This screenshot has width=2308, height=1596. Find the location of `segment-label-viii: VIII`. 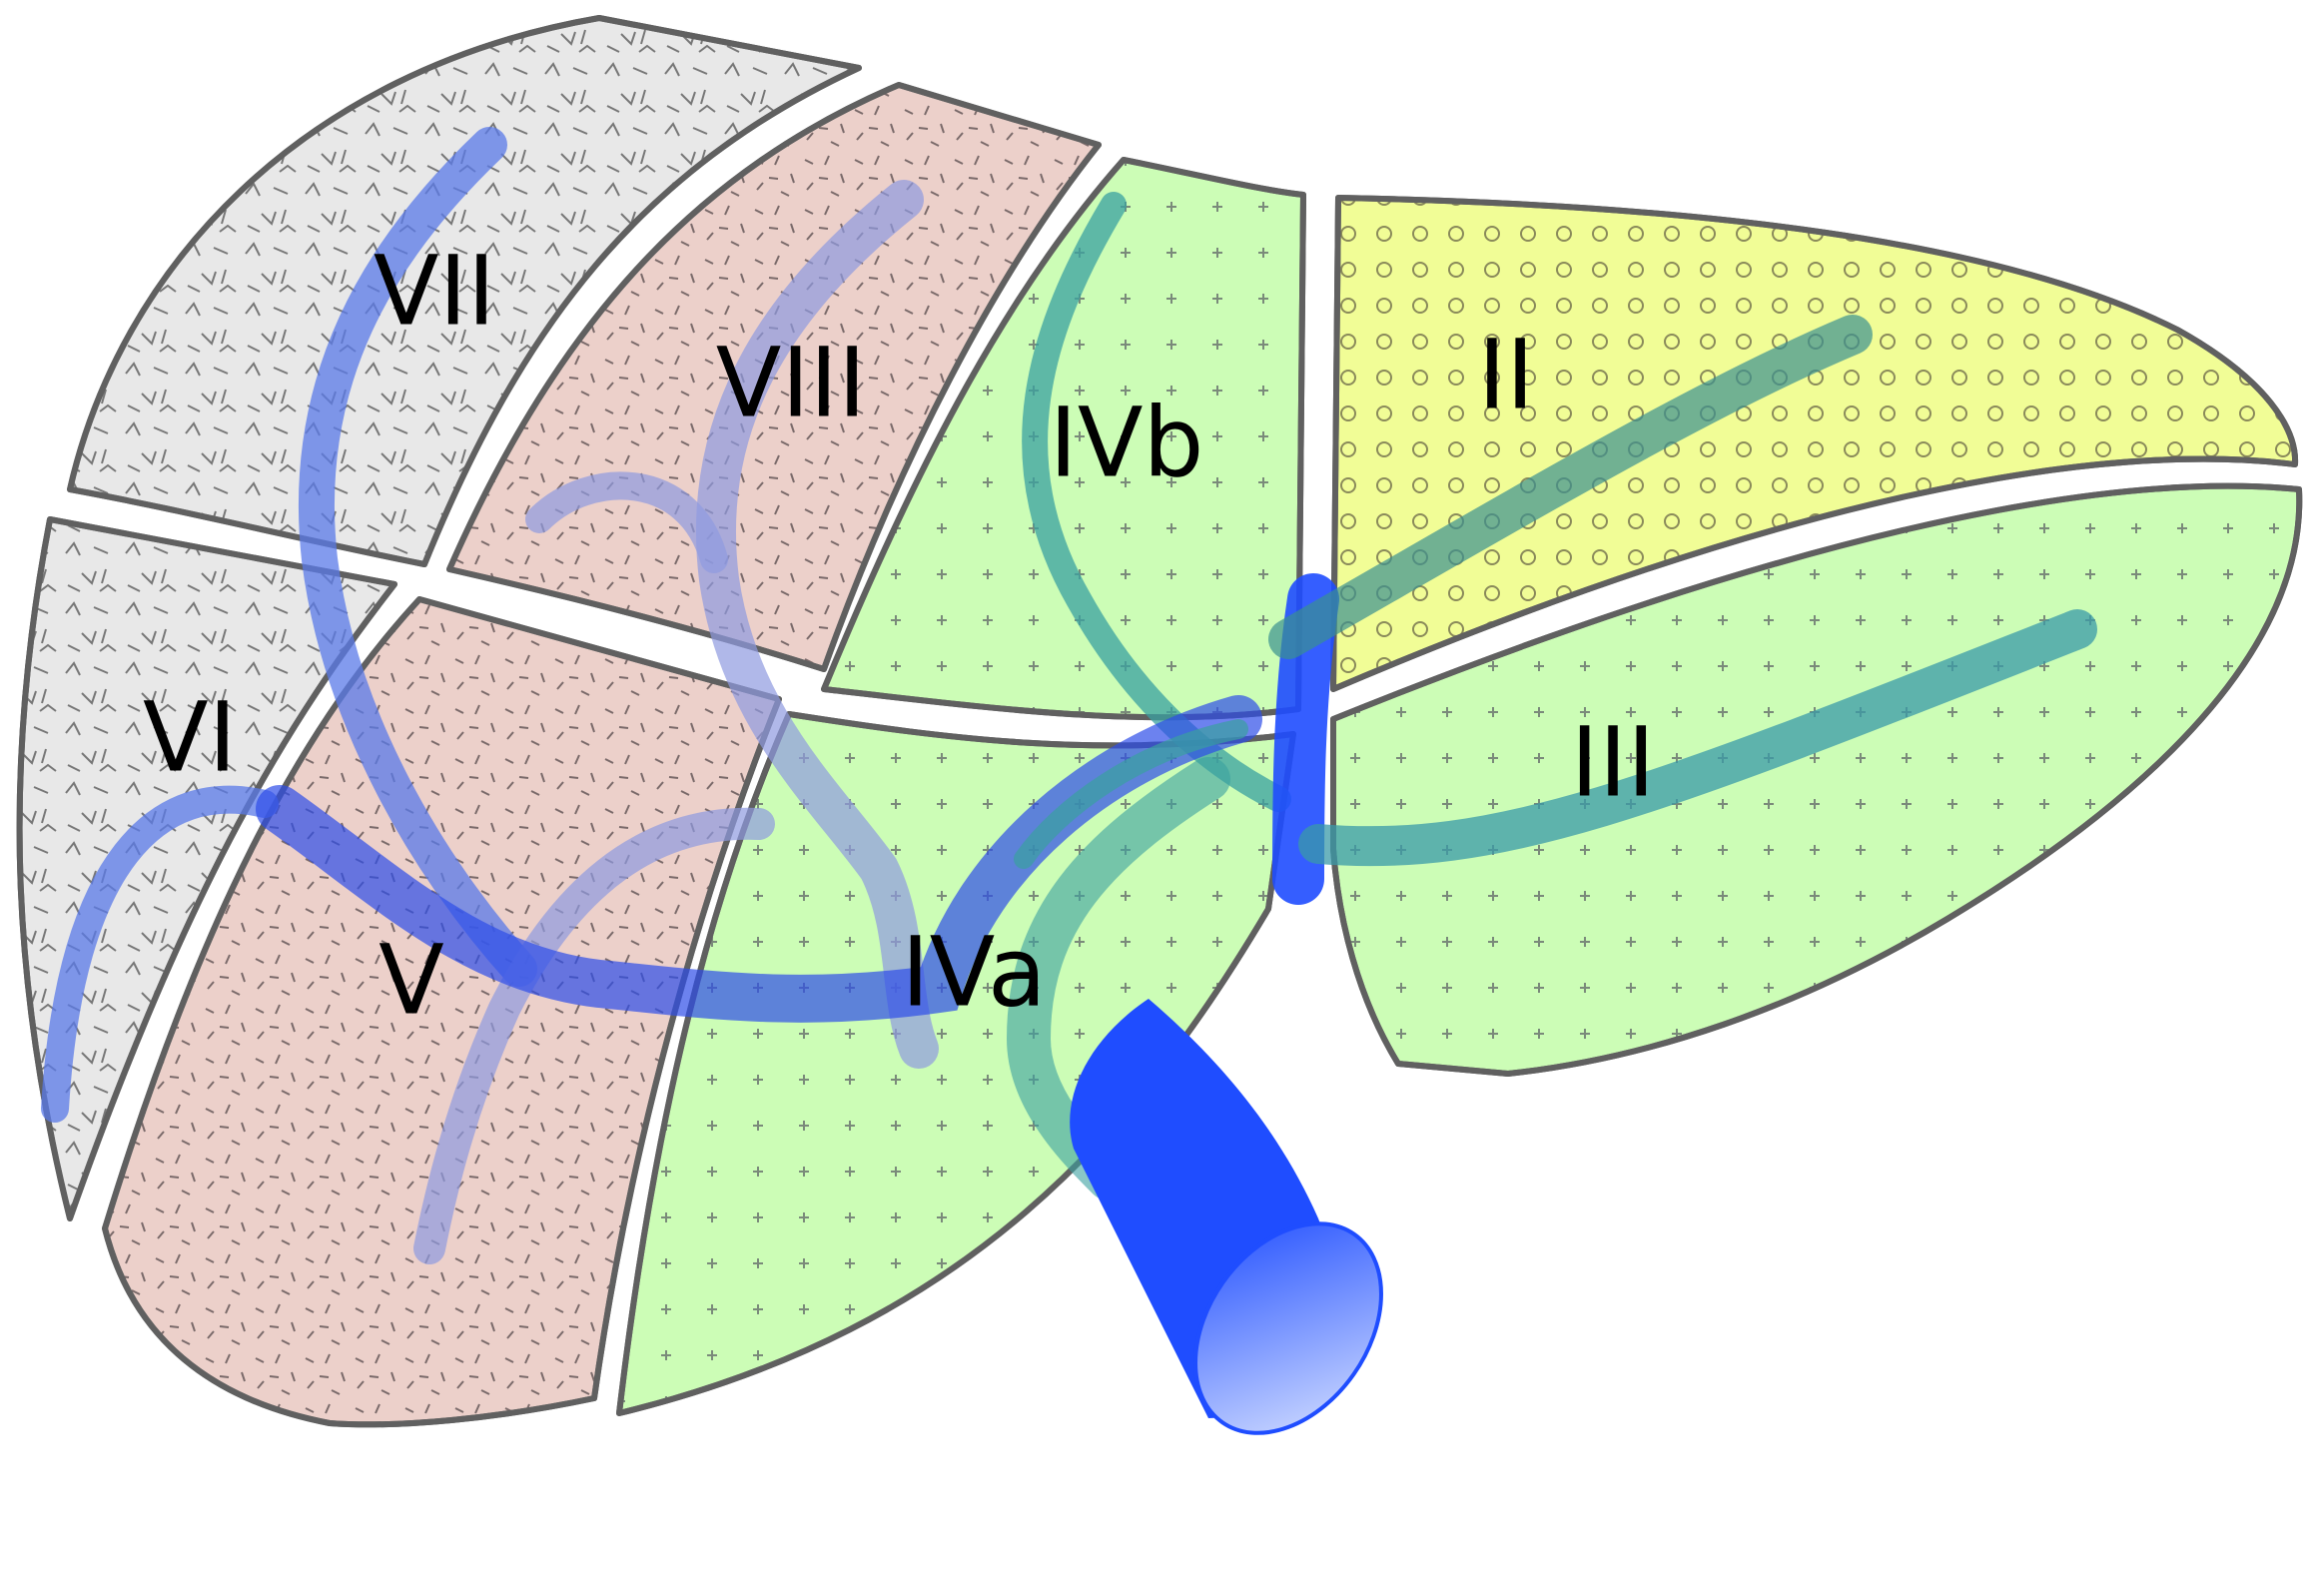

segment-label-viii: VIII is located at coordinates (792, 382).